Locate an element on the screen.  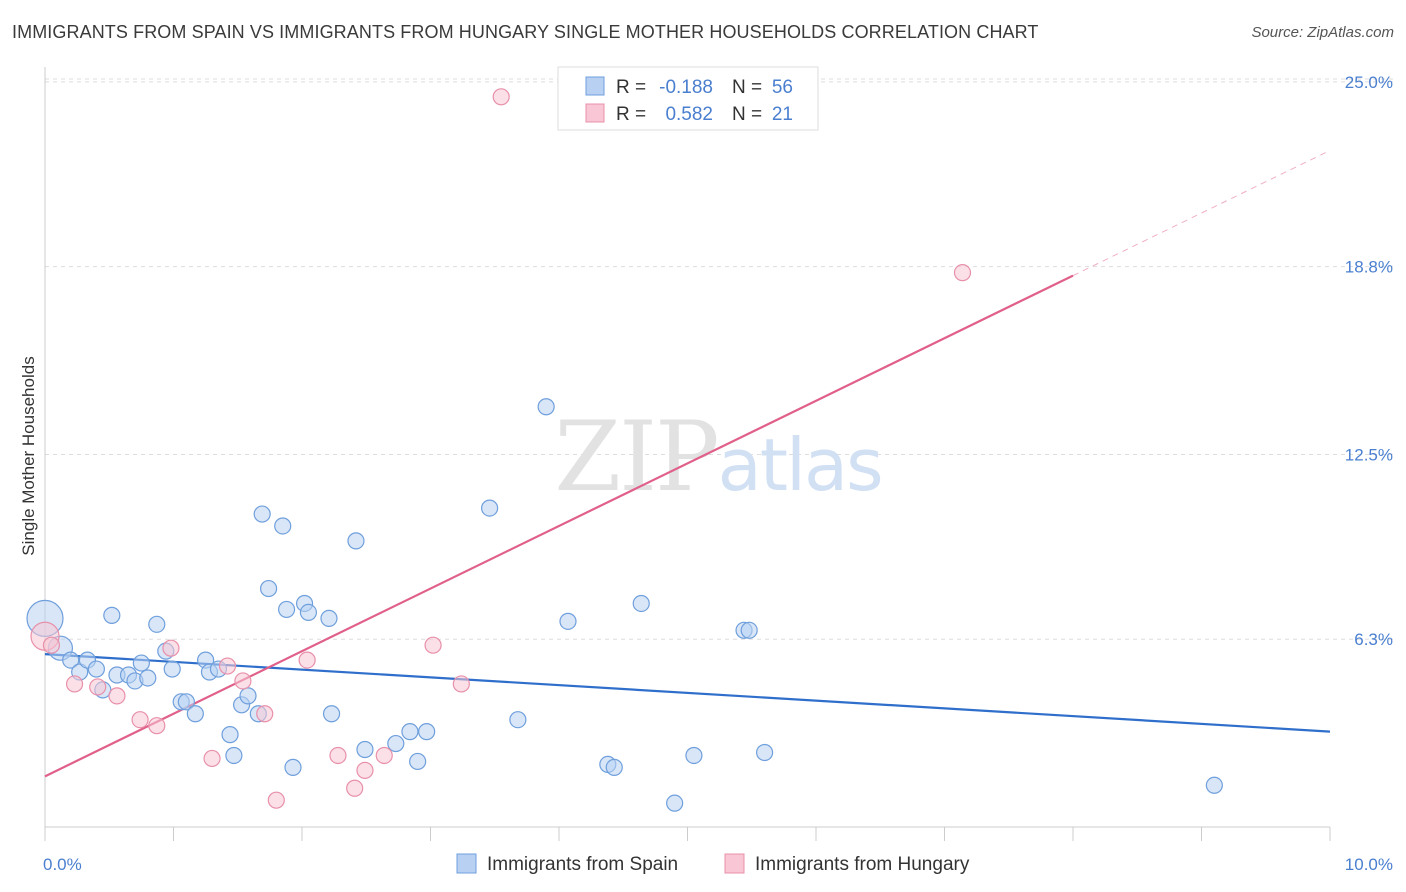
legend-swatch-hungary is located at coordinates (734, 863).